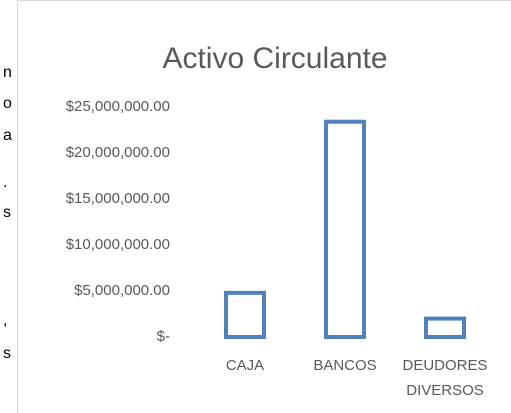  I want to click on document-text-fragment: n, so click(7, 72).